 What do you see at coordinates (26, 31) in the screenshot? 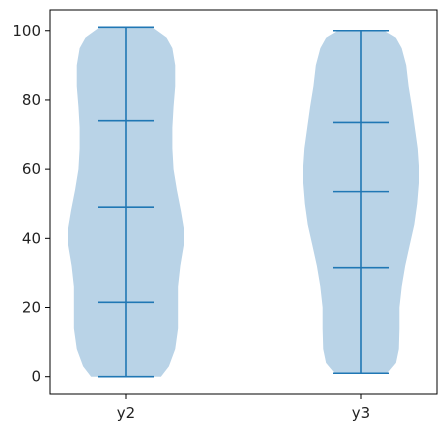
I see `y-tick-label: 100` at bounding box center [26, 31].